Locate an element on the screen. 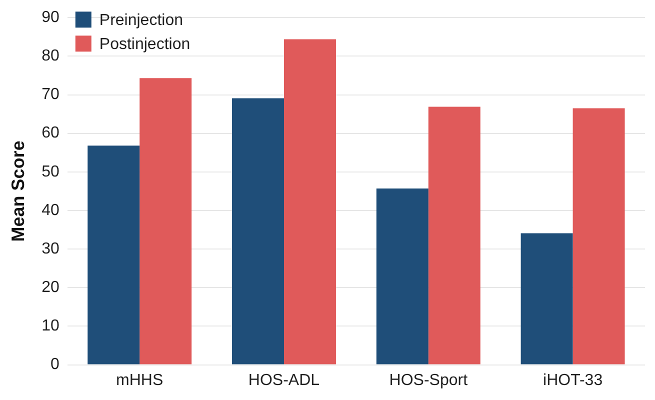  legend-label: Preinjection is located at coordinates (141, 21).